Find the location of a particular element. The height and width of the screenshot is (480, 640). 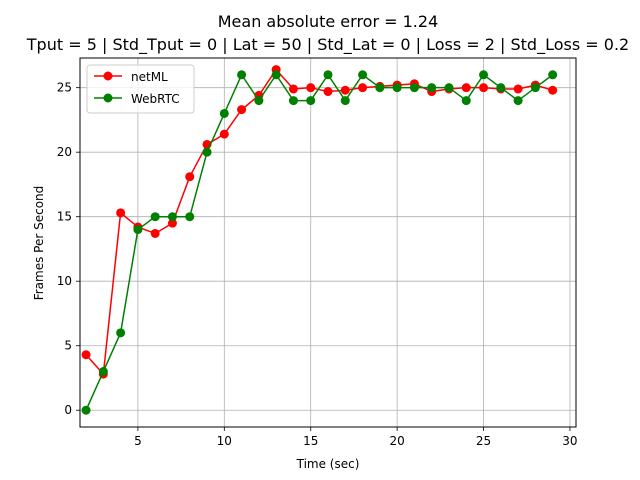

legend-frame is located at coordinates (140, 89).